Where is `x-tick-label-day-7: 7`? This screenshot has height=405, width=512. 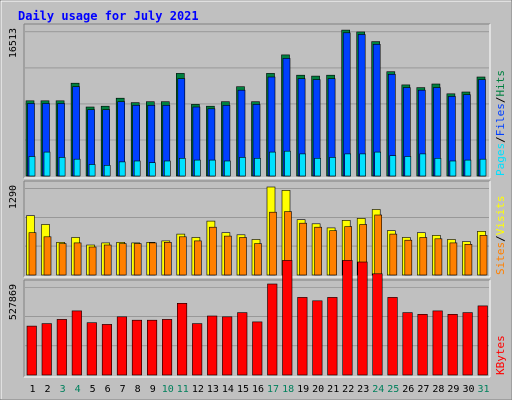
x-tick-label-day-7: 7 is located at coordinates (123, 389).